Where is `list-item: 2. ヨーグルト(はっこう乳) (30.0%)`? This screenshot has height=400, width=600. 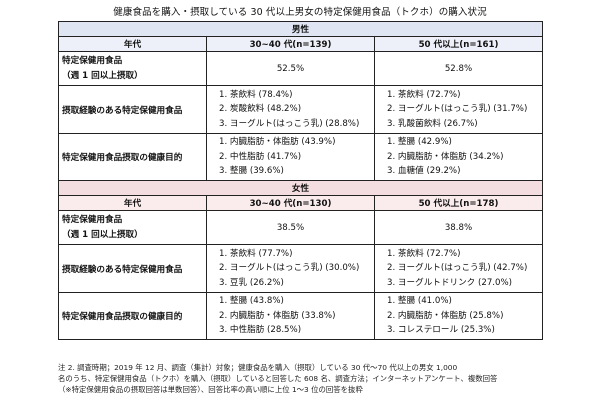 list-item: 2. ヨーグルト(はっこう乳) (30.0%) is located at coordinates (289, 268).